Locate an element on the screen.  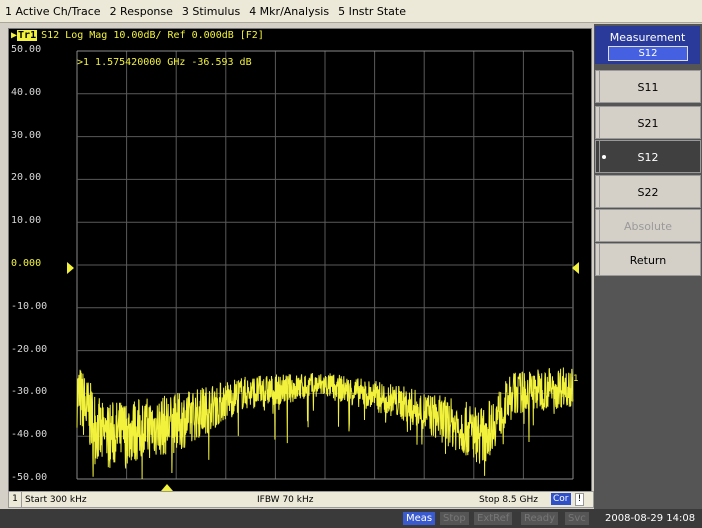
y-axis-tick-label: 10.00 is located at coordinates (26, 221).